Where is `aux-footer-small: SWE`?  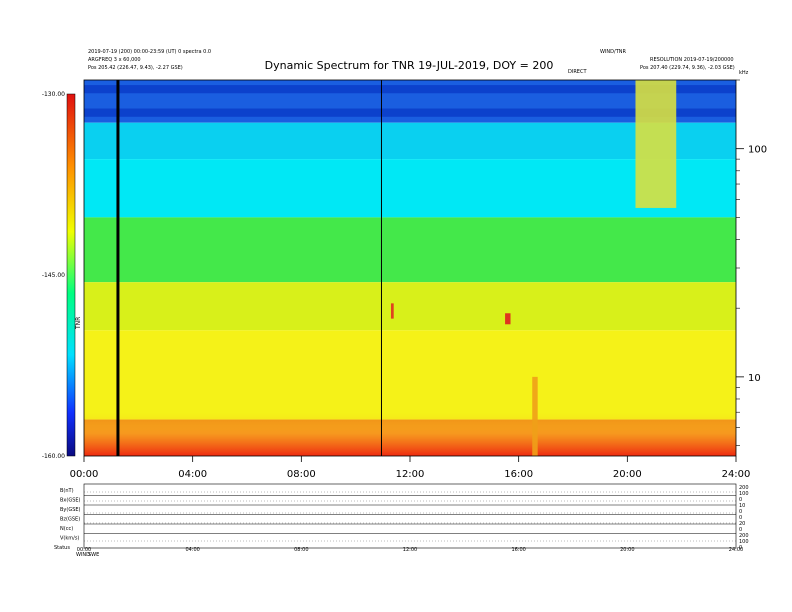 aux-footer-small: SWE is located at coordinates (93, 555).